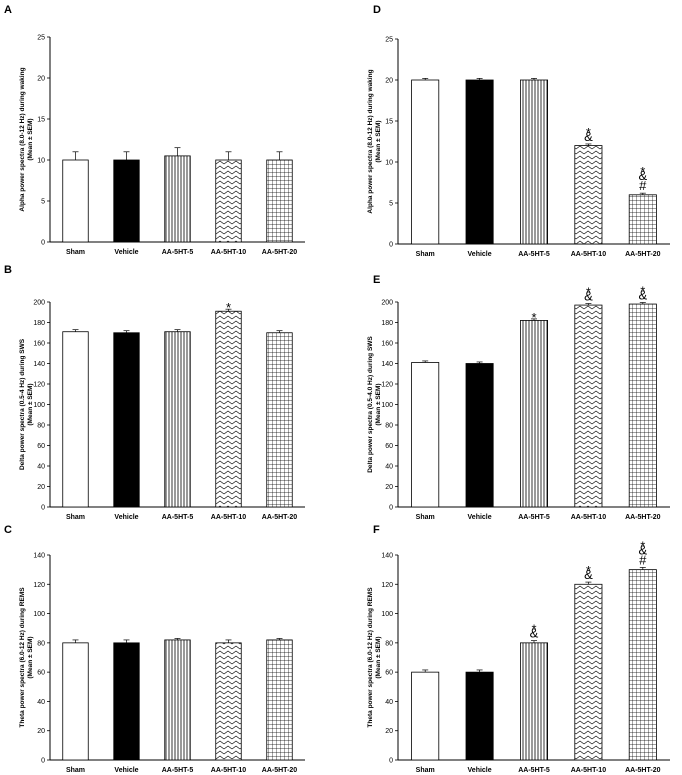 This screenshot has height=775, width=682. What do you see at coordinates (389, 163) in the screenshot?
I see `y-tick-label: 10` at bounding box center [389, 163].